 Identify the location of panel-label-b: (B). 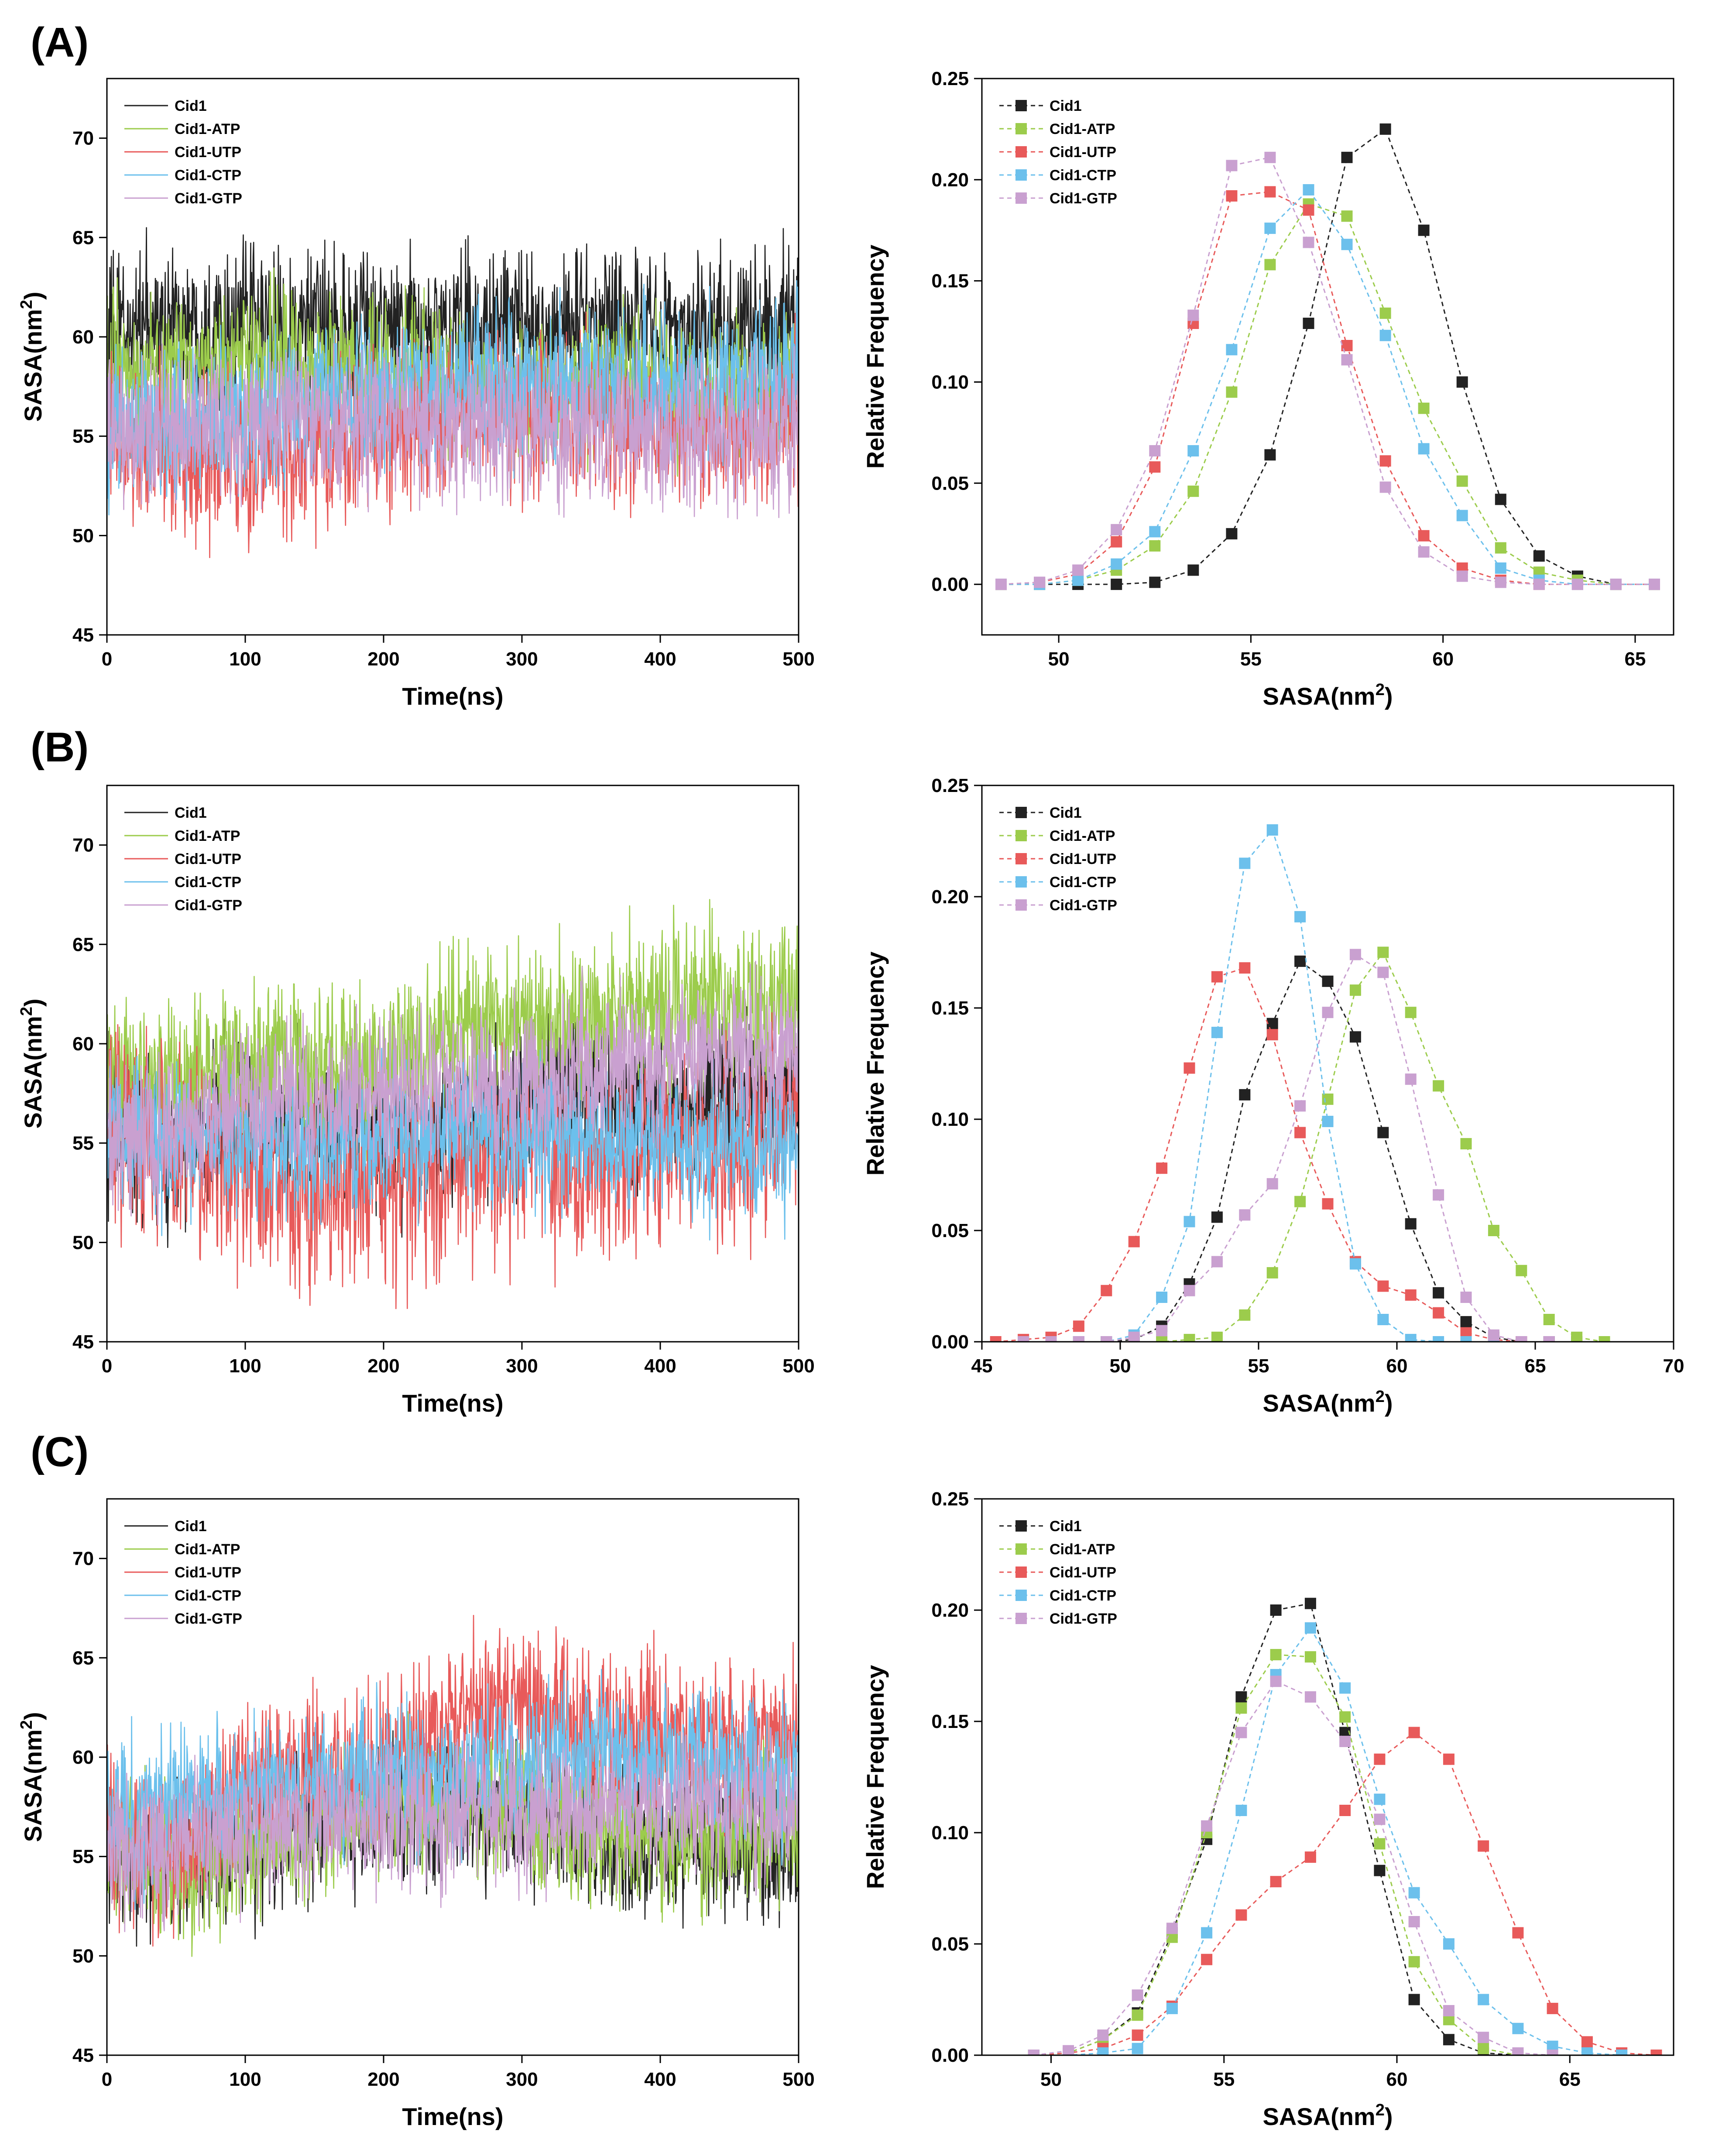
(60, 747).